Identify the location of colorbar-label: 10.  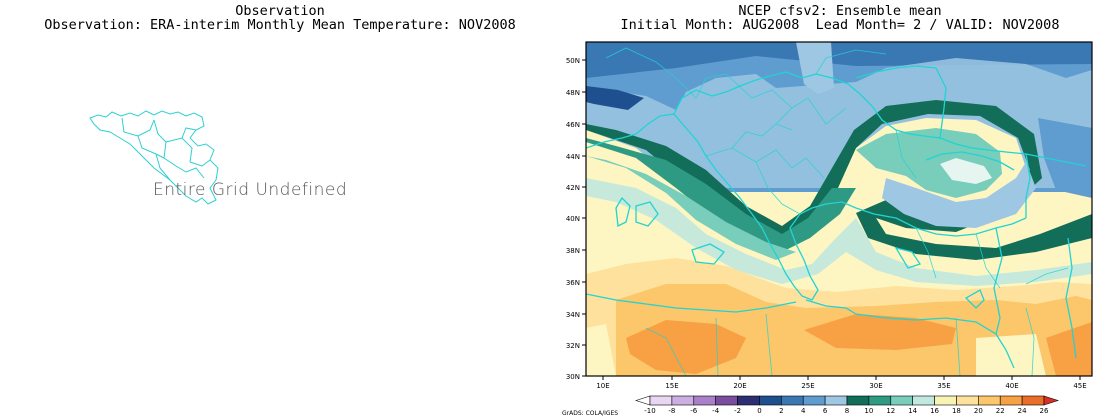
(868, 410).